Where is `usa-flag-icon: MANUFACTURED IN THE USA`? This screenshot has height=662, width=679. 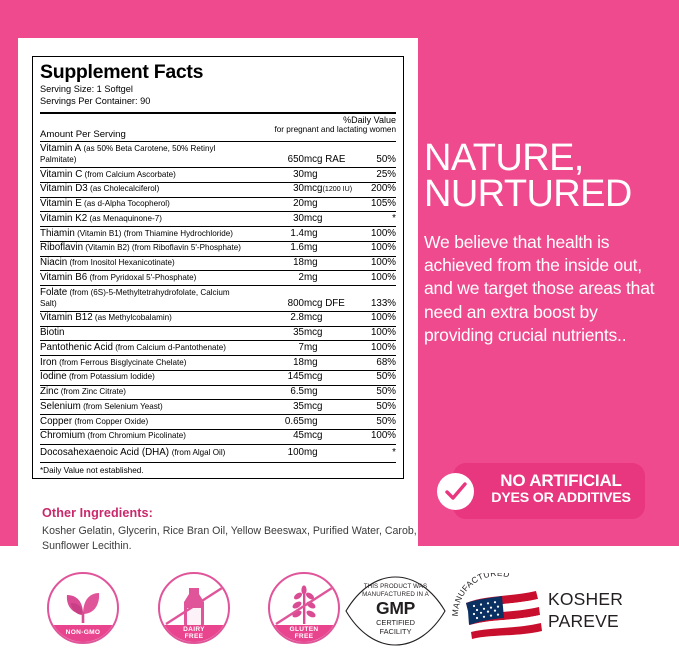
usa-flag-icon: MANUFACTURED IN THE USA is located at coordinates (496, 615).